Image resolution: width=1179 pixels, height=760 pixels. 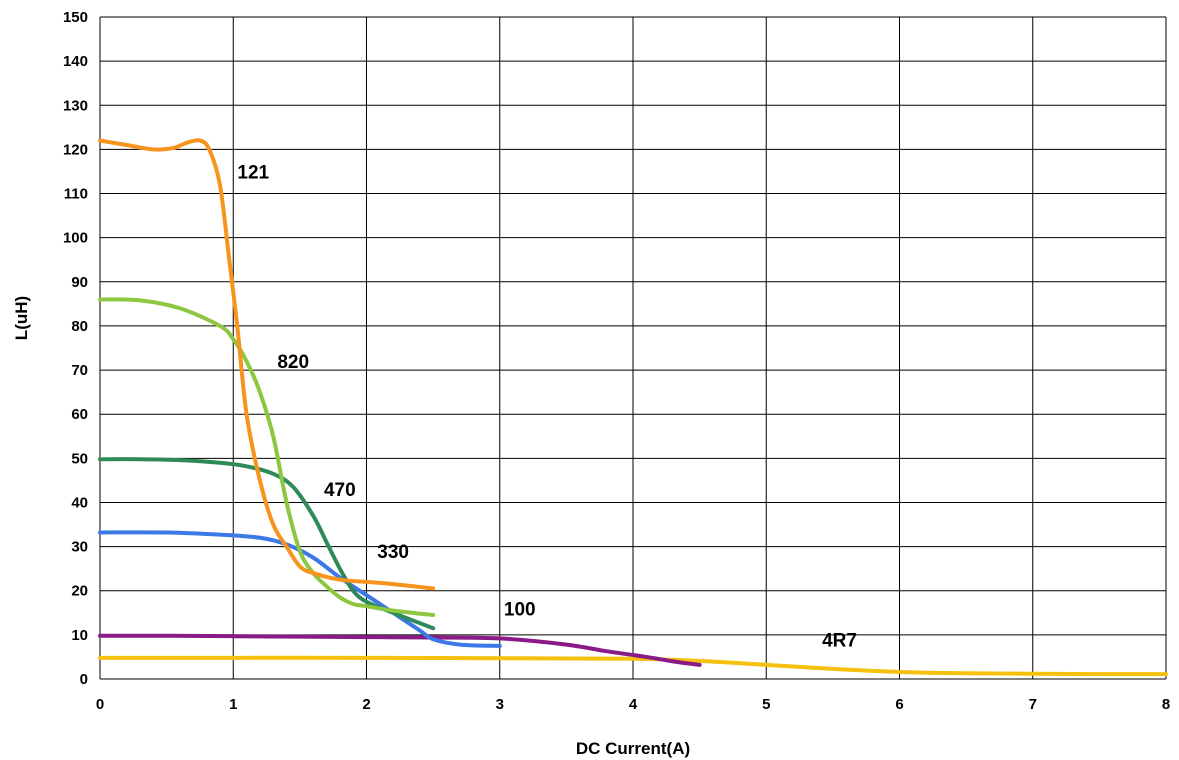 What do you see at coordinates (79, 591) in the screenshot?
I see `y-tick-label: 20` at bounding box center [79, 591].